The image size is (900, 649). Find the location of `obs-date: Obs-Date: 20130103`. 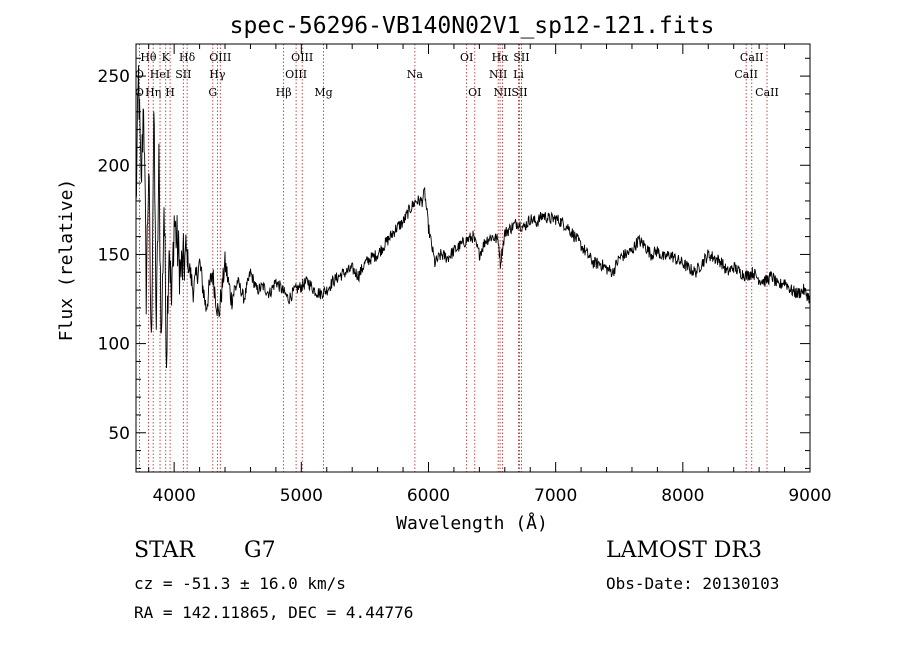

obs-date: Obs-Date: 20130103 is located at coordinates (693, 583).